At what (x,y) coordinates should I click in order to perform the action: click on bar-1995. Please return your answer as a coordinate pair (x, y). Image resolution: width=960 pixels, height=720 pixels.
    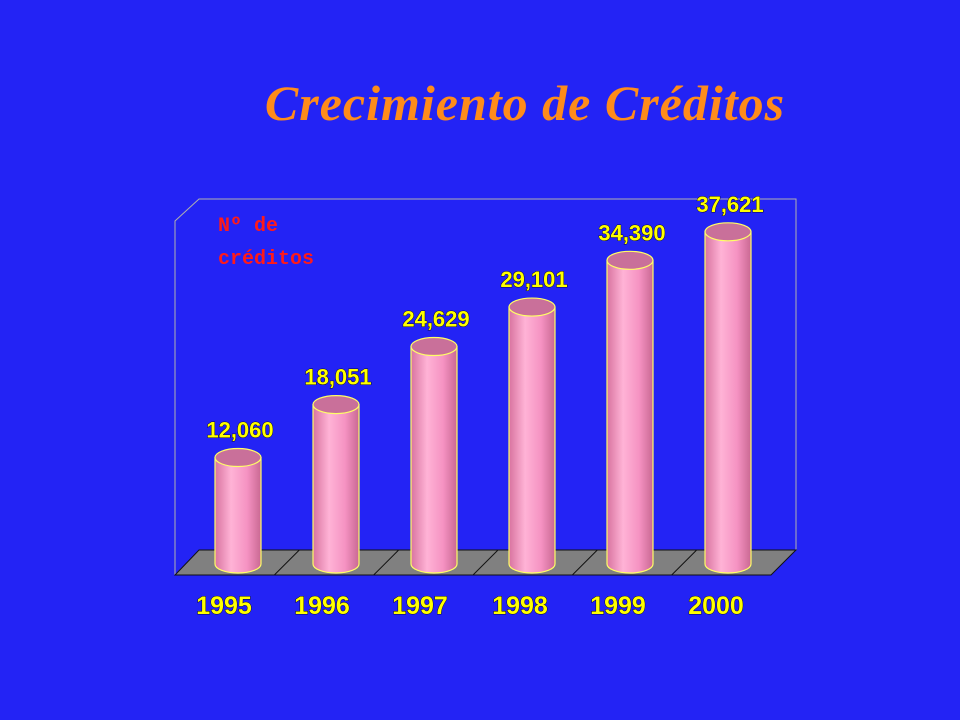
    Looking at the image, I should click on (238, 510).